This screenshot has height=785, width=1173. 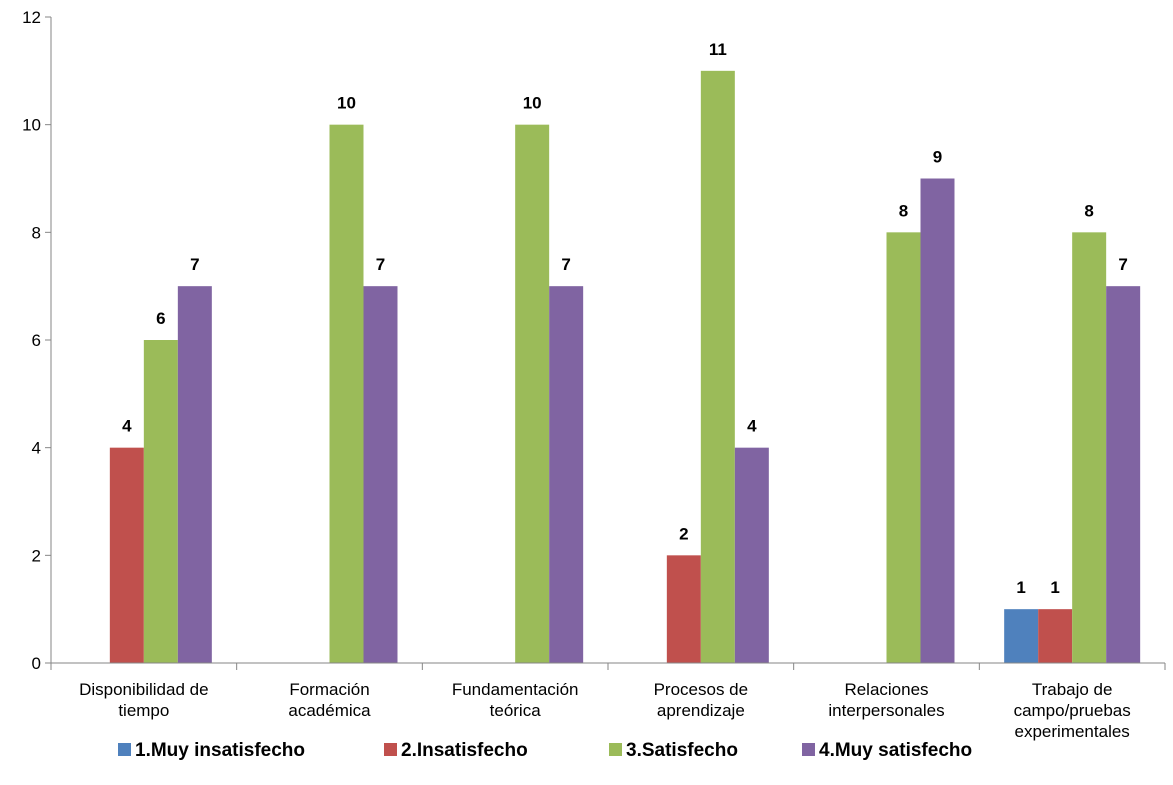 What do you see at coordinates (36, 448) in the screenshot?
I see `y-tick-label: 4` at bounding box center [36, 448].